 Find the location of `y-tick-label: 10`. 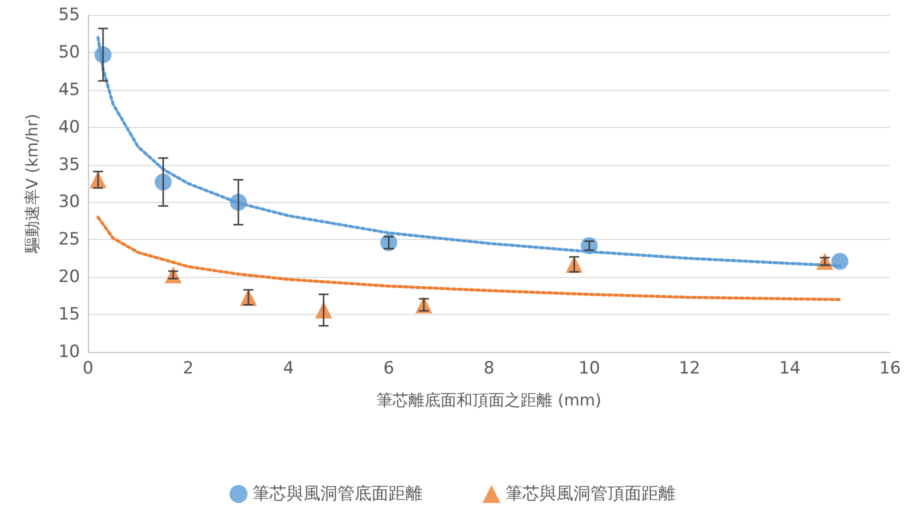

y-tick-label: 10 is located at coordinates (69, 352).